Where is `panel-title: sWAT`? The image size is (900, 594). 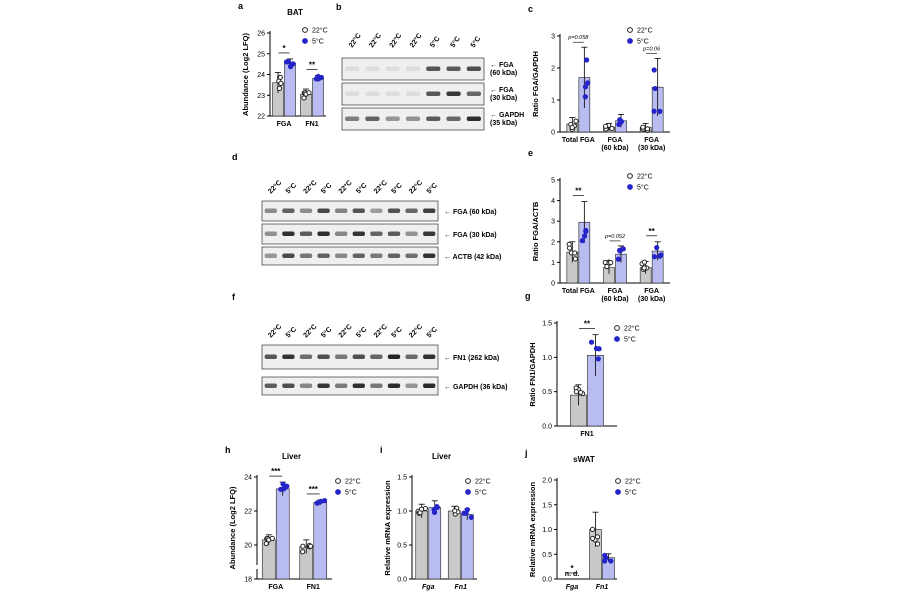 panel-title: sWAT is located at coordinates (584, 459).